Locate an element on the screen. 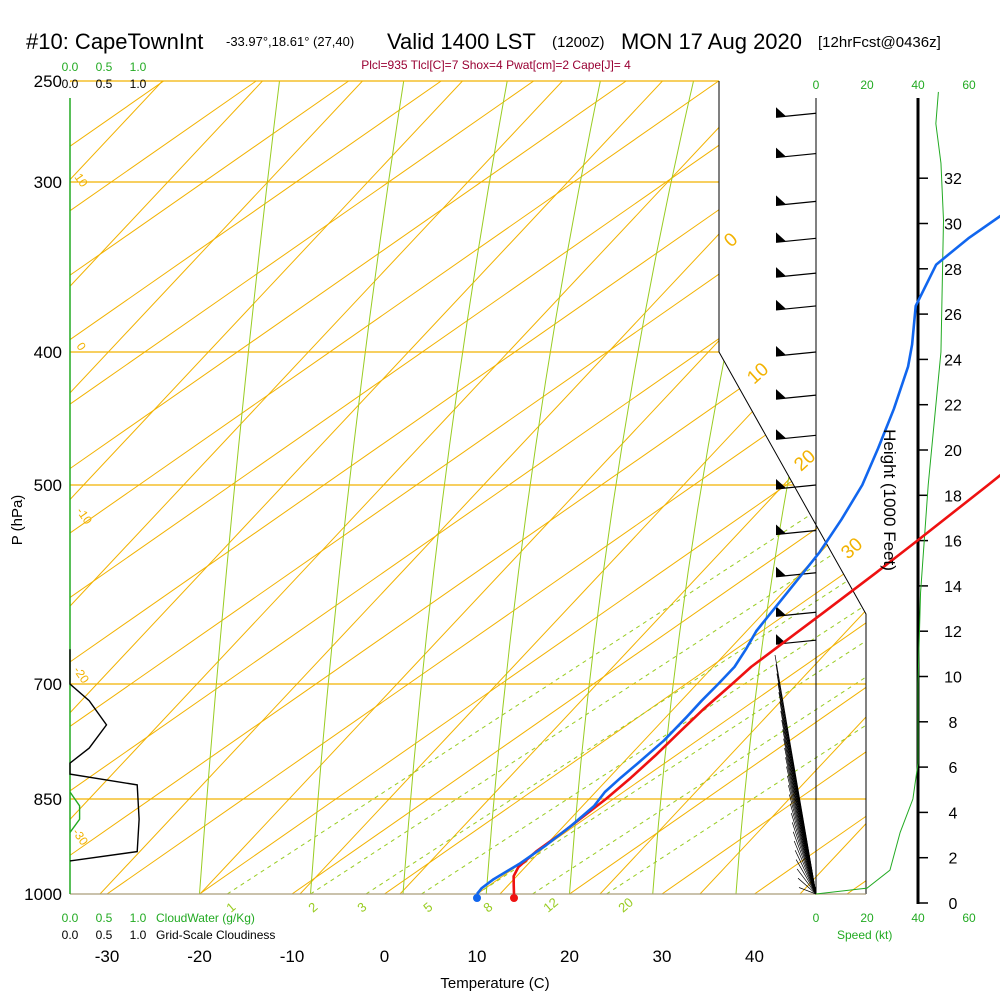  temperature-axis-label: Temperature (C) is located at coordinates (494, 983).